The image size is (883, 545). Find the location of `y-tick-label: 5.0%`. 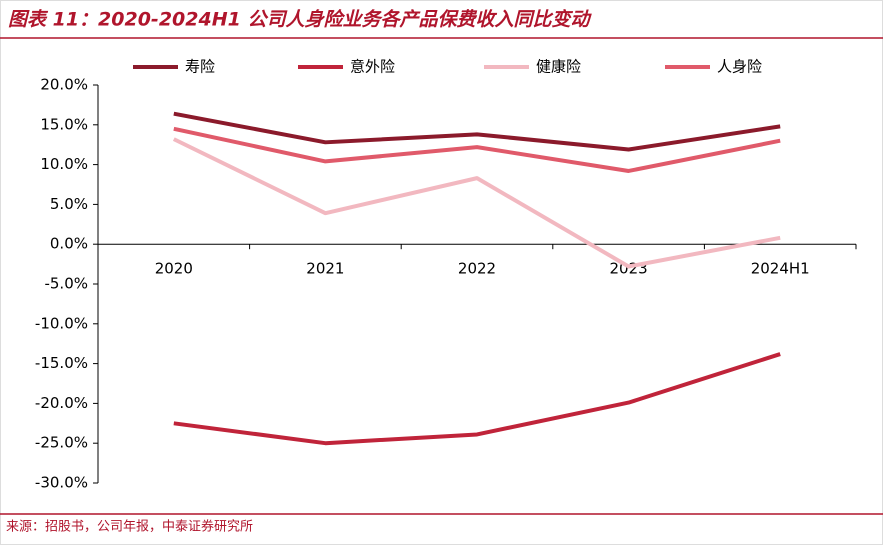

y-tick-label: 5.0% is located at coordinates (69, 204).